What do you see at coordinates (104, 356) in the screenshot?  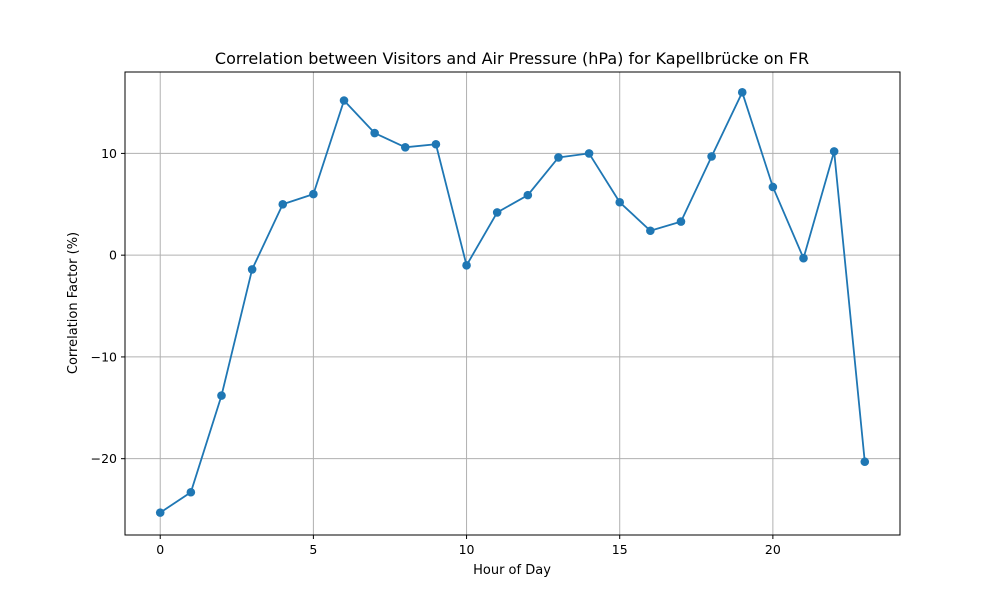 I see `y-tick-label: −10` at bounding box center [104, 356].